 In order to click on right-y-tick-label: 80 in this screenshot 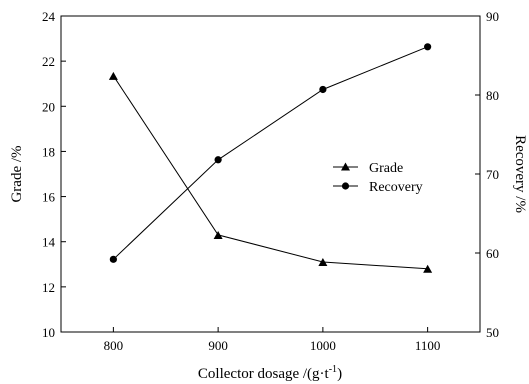, I will do `click(492, 95)`.